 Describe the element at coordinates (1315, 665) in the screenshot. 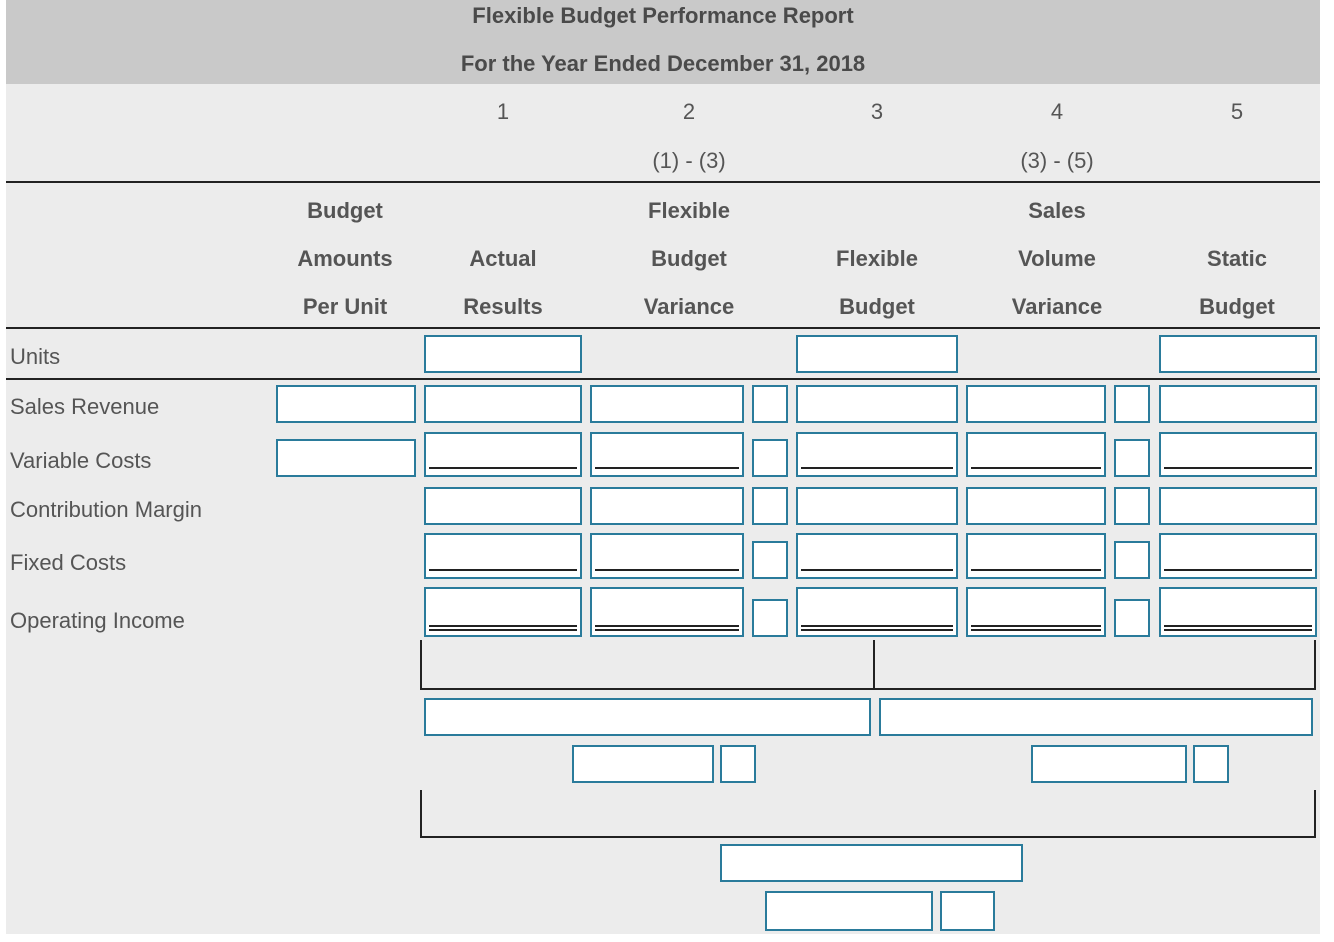

I see `bracket-right-tick` at that location.